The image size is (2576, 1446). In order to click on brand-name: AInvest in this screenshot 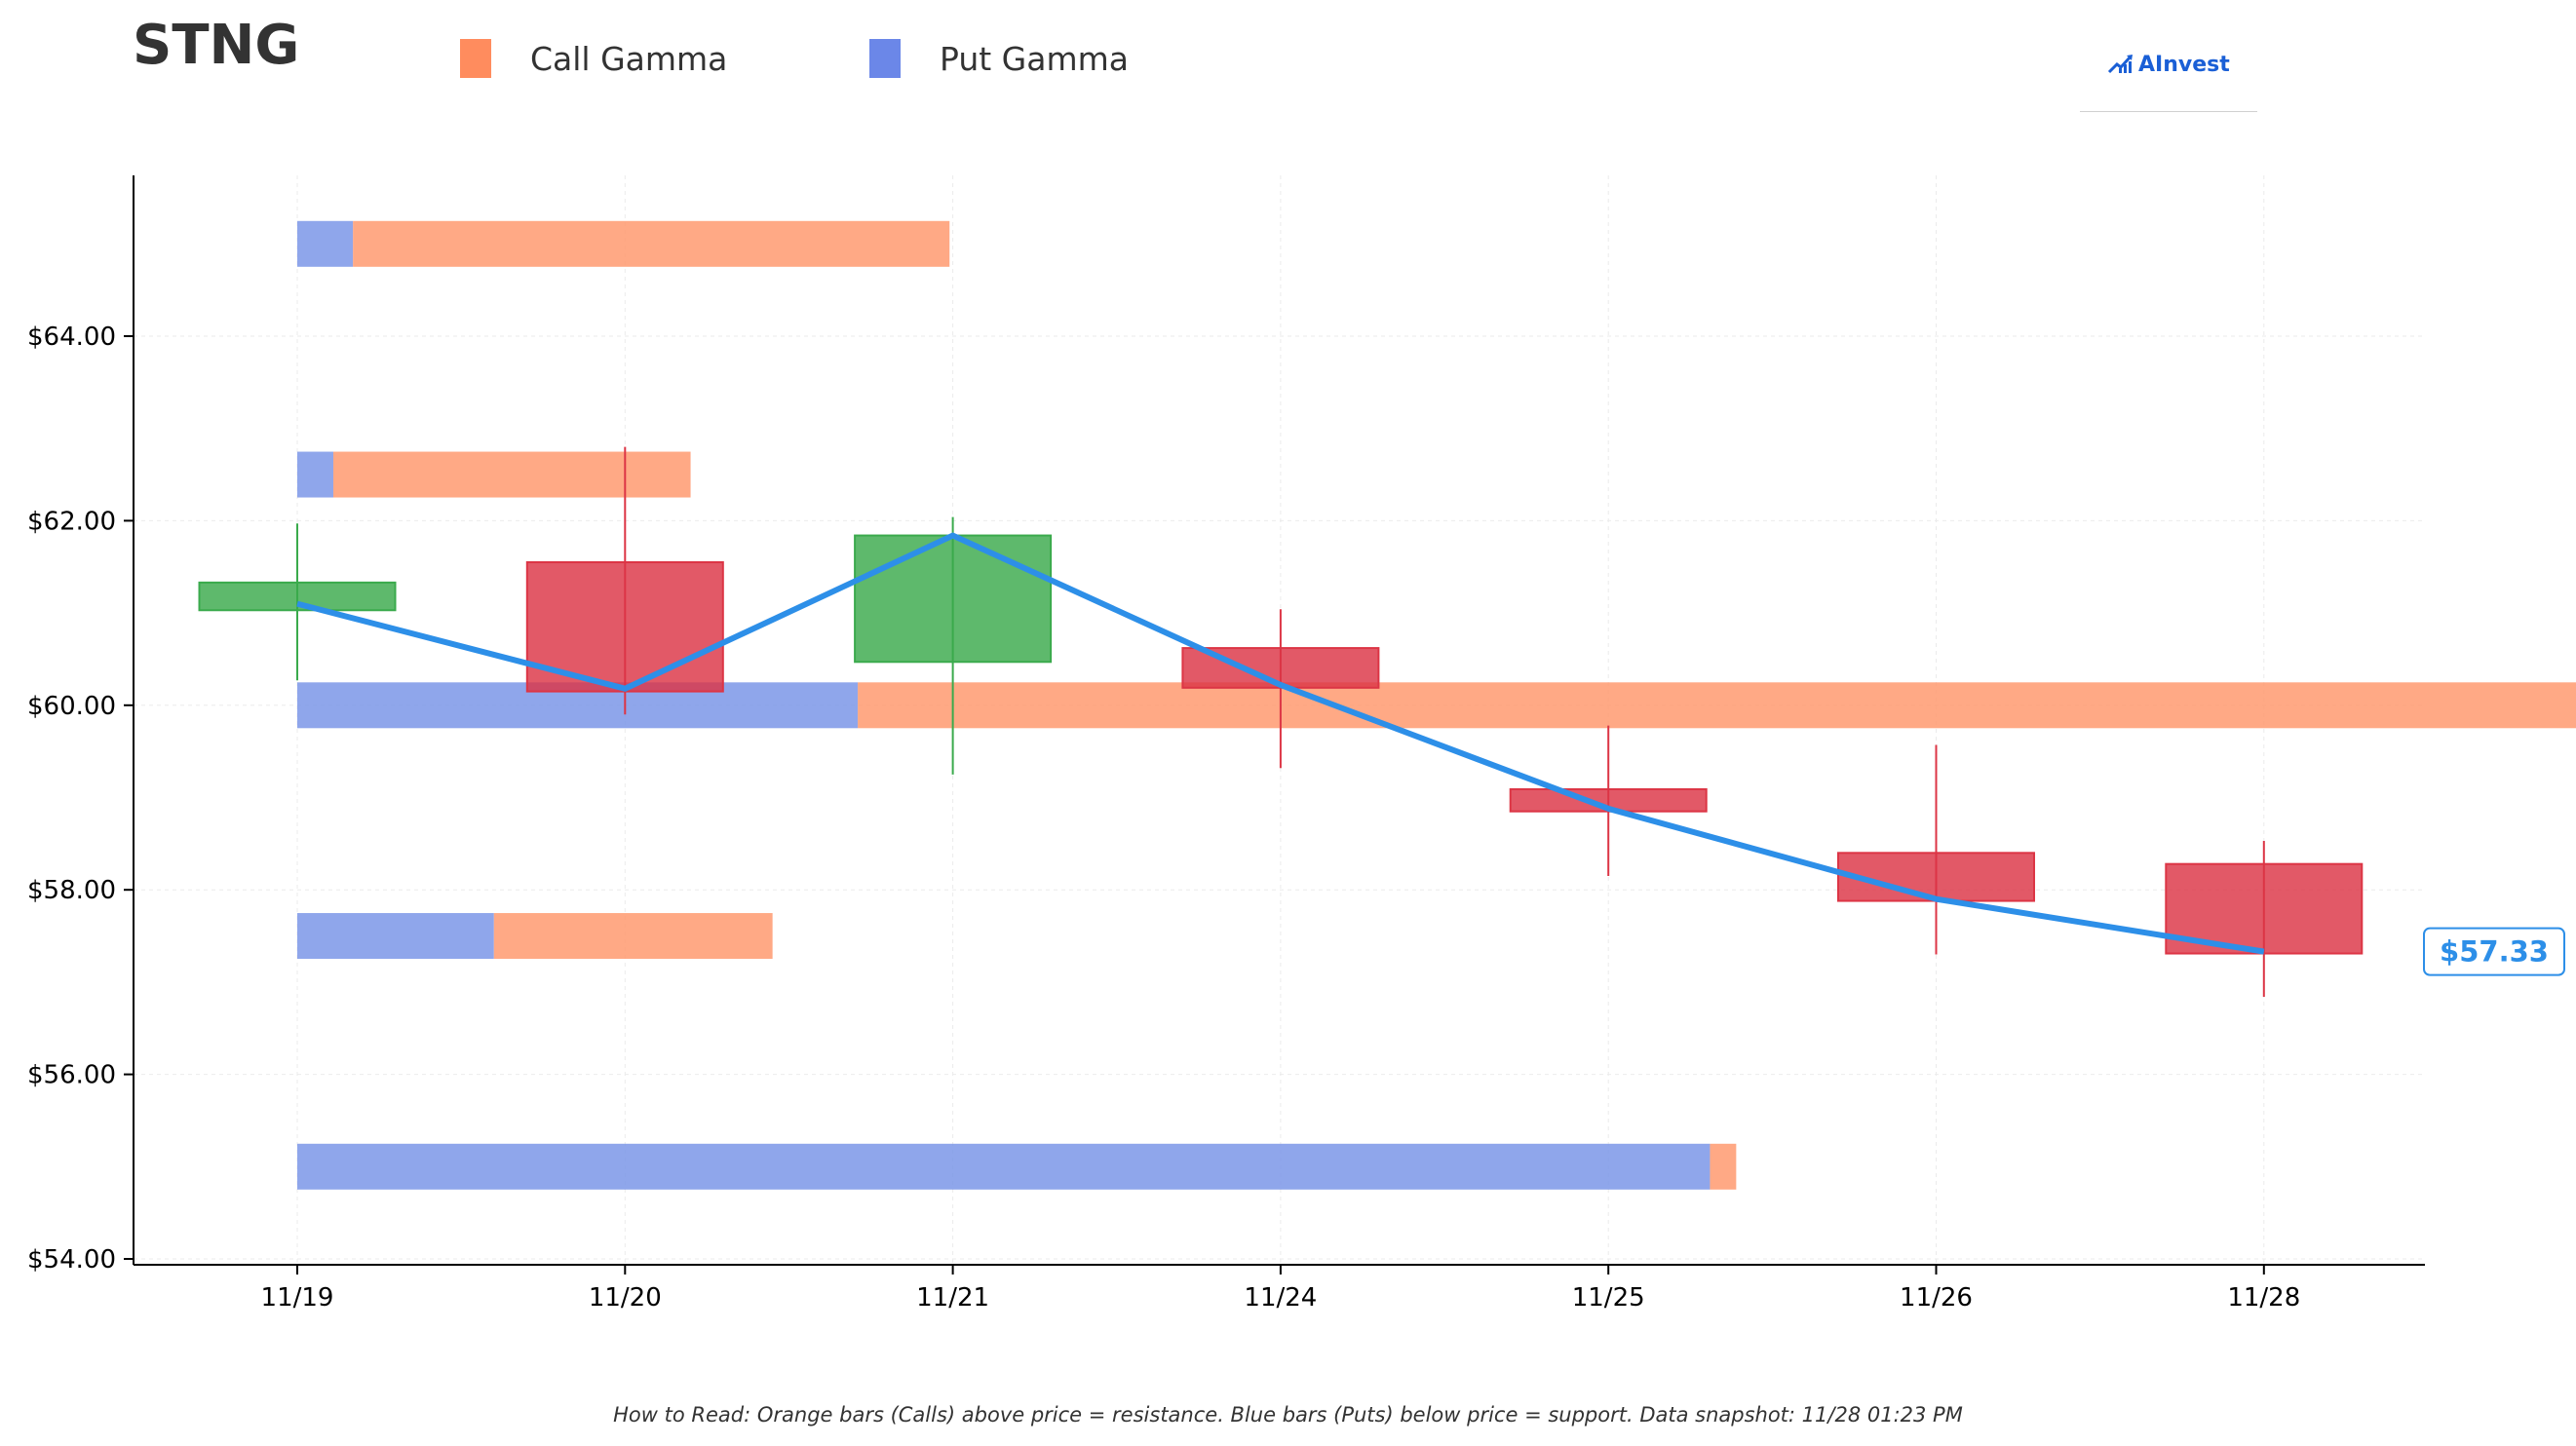, I will do `click(2184, 65)`.